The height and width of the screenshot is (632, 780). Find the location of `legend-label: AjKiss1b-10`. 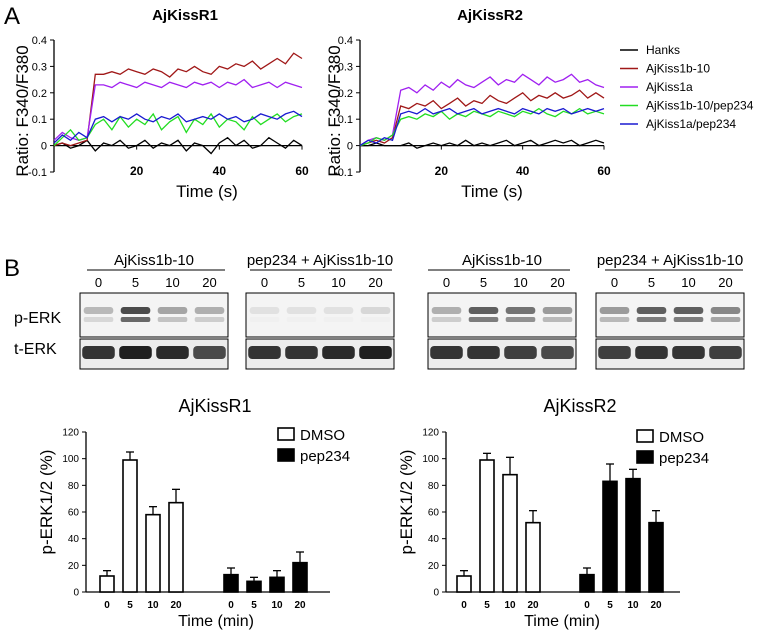

legend-label: AjKiss1b-10 is located at coordinates (678, 69).